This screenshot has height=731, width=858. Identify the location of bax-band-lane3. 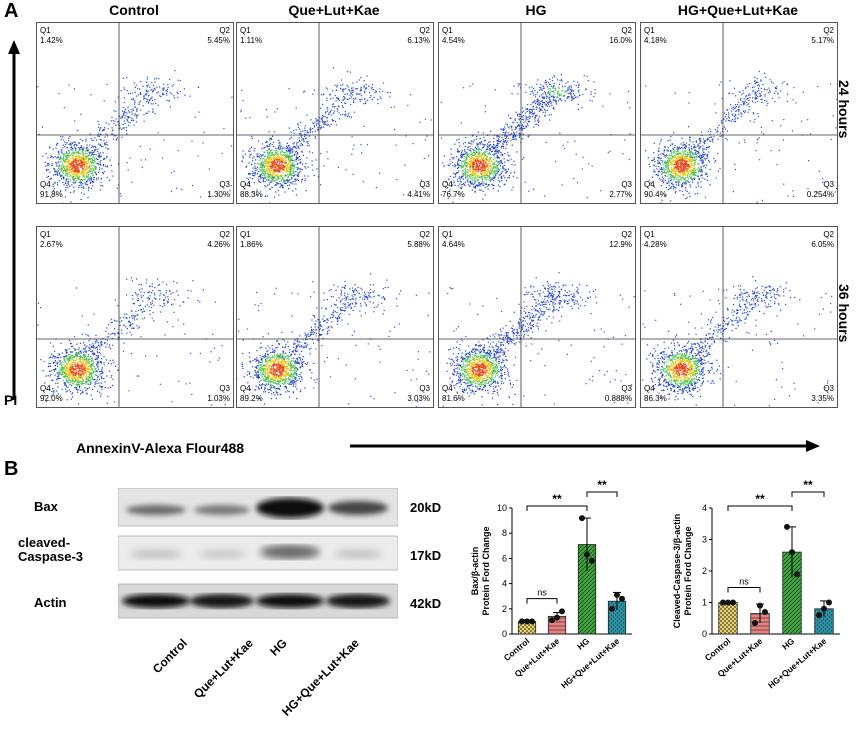
(290, 508).